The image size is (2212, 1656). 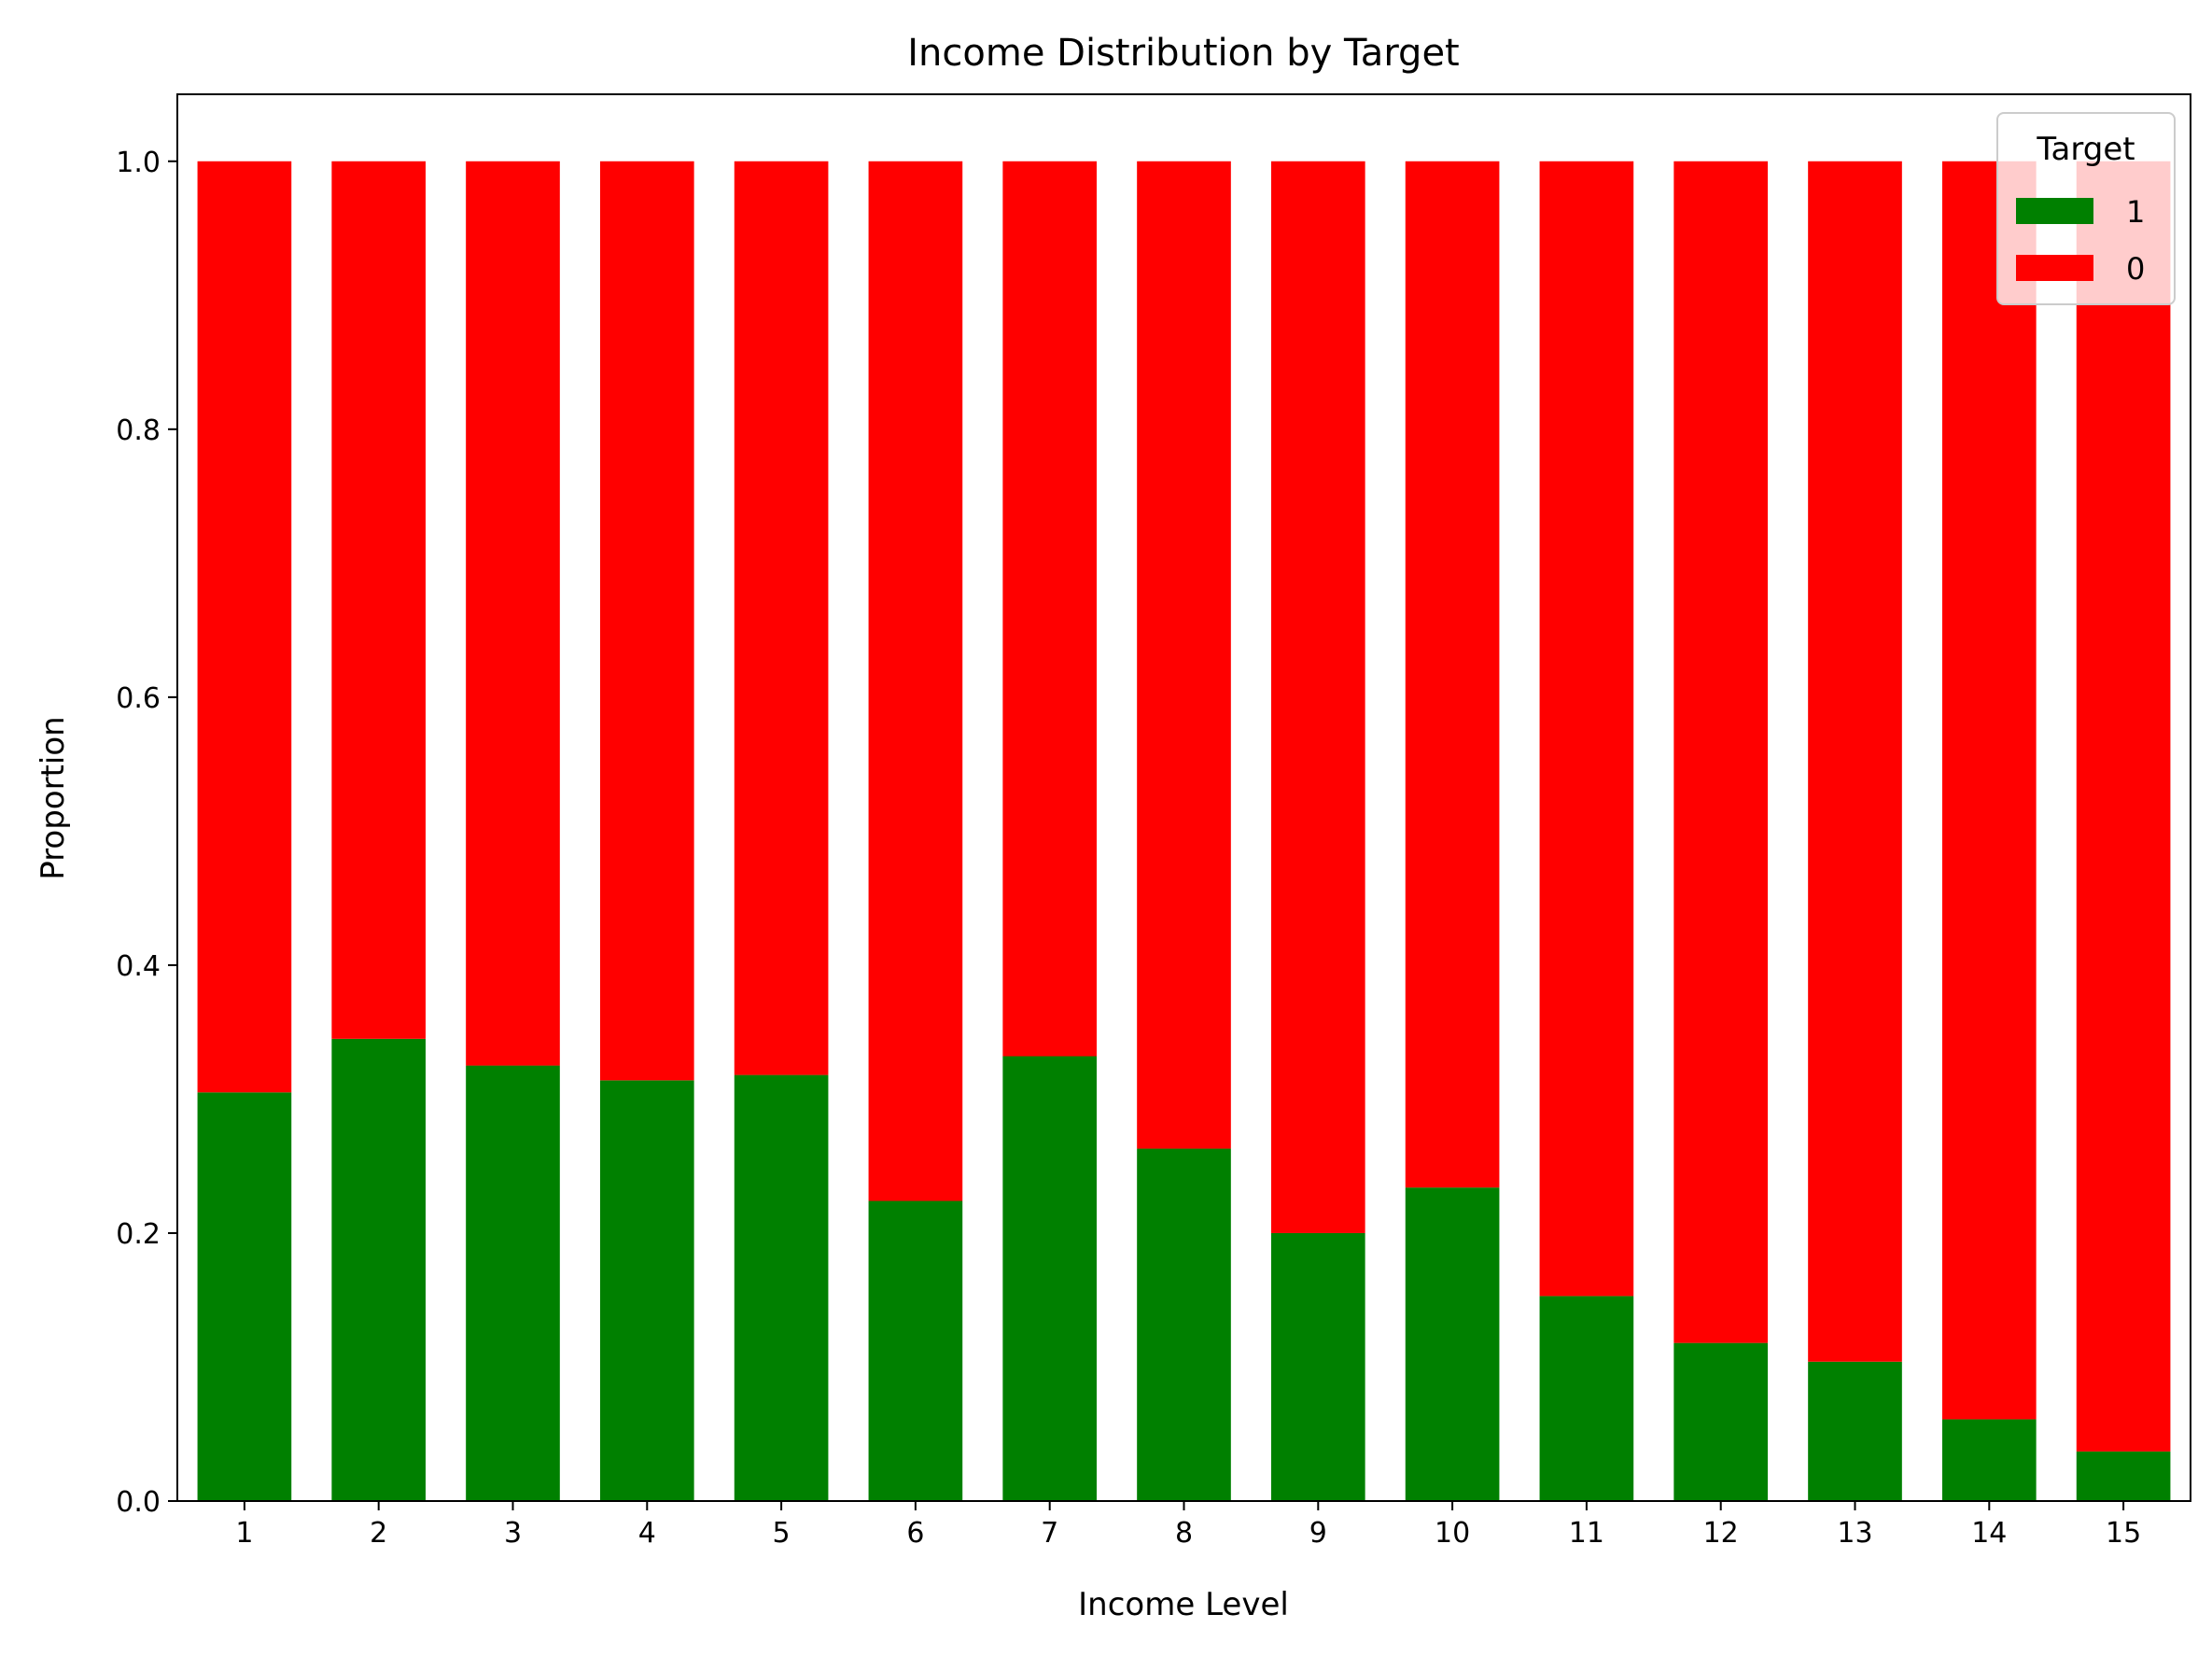 What do you see at coordinates (138, 699) in the screenshot?
I see `y-tick-label: 0.6` at bounding box center [138, 699].